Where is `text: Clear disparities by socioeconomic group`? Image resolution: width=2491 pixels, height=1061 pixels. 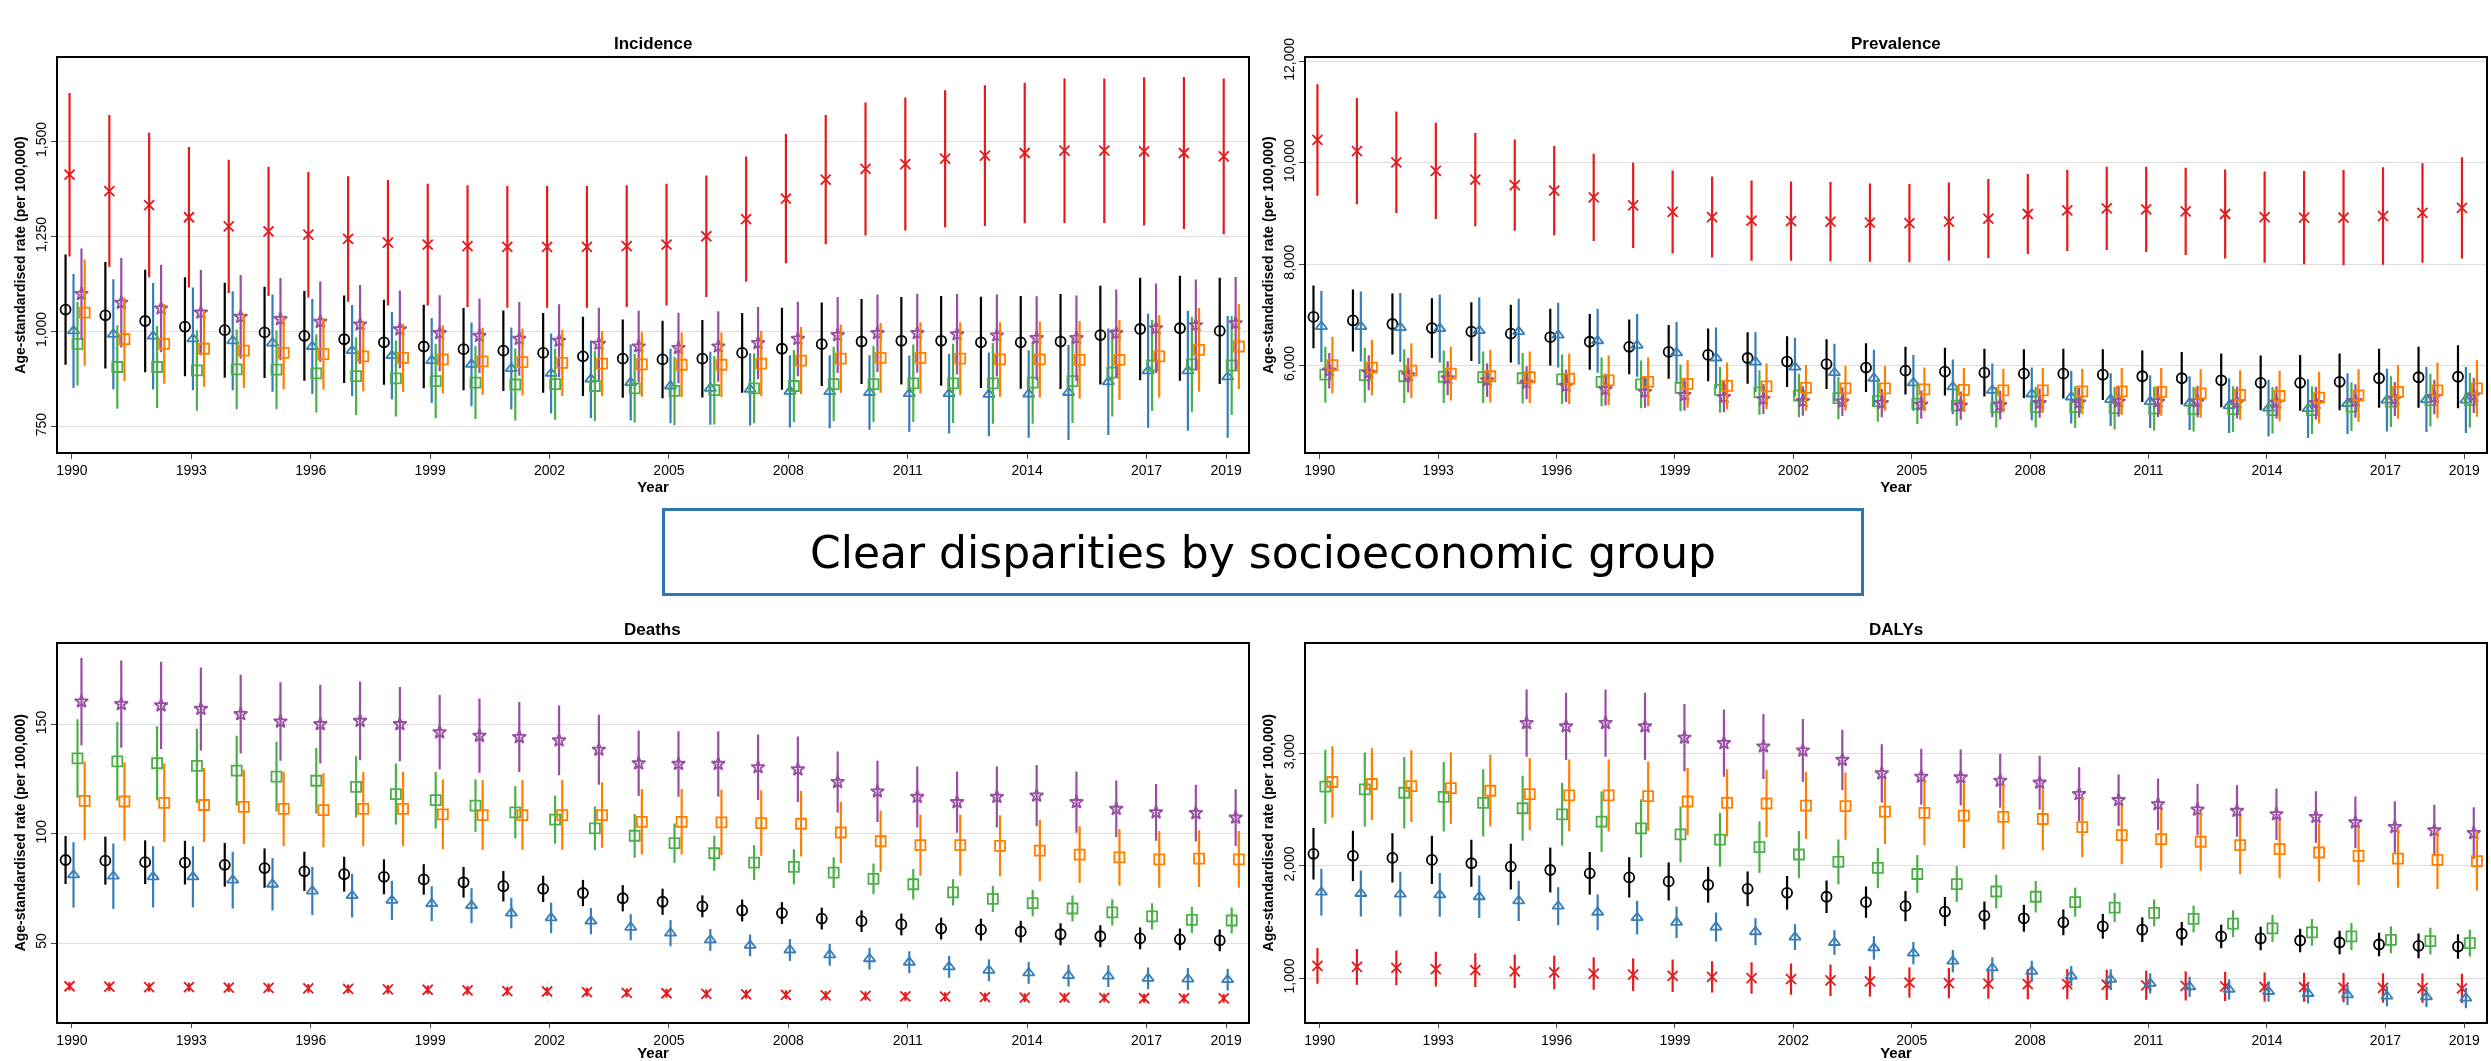 text: Clear disparities by socioeconomic group is located at coordinates (1263, 552).